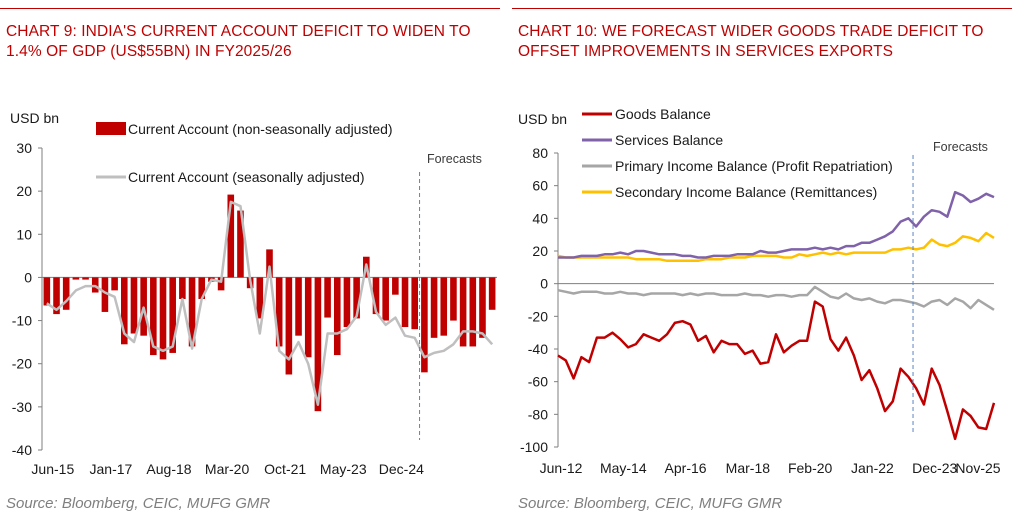 Image resolution: width=1022 pixels, height=522 pixels. I want to click on chart-10-legend-label: Services Balance, so click(669, 140).